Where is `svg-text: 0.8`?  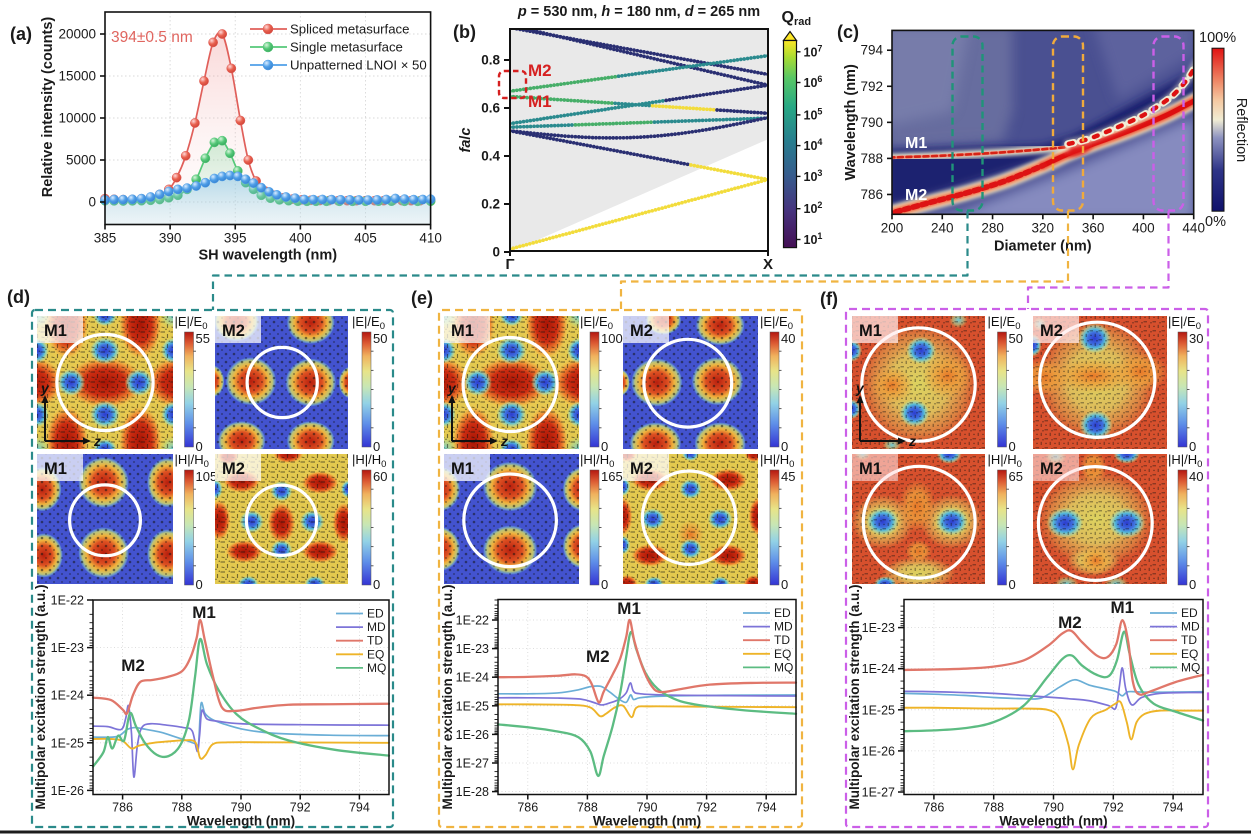
svg-text: 0.8 is located at coordinates (490, 60).